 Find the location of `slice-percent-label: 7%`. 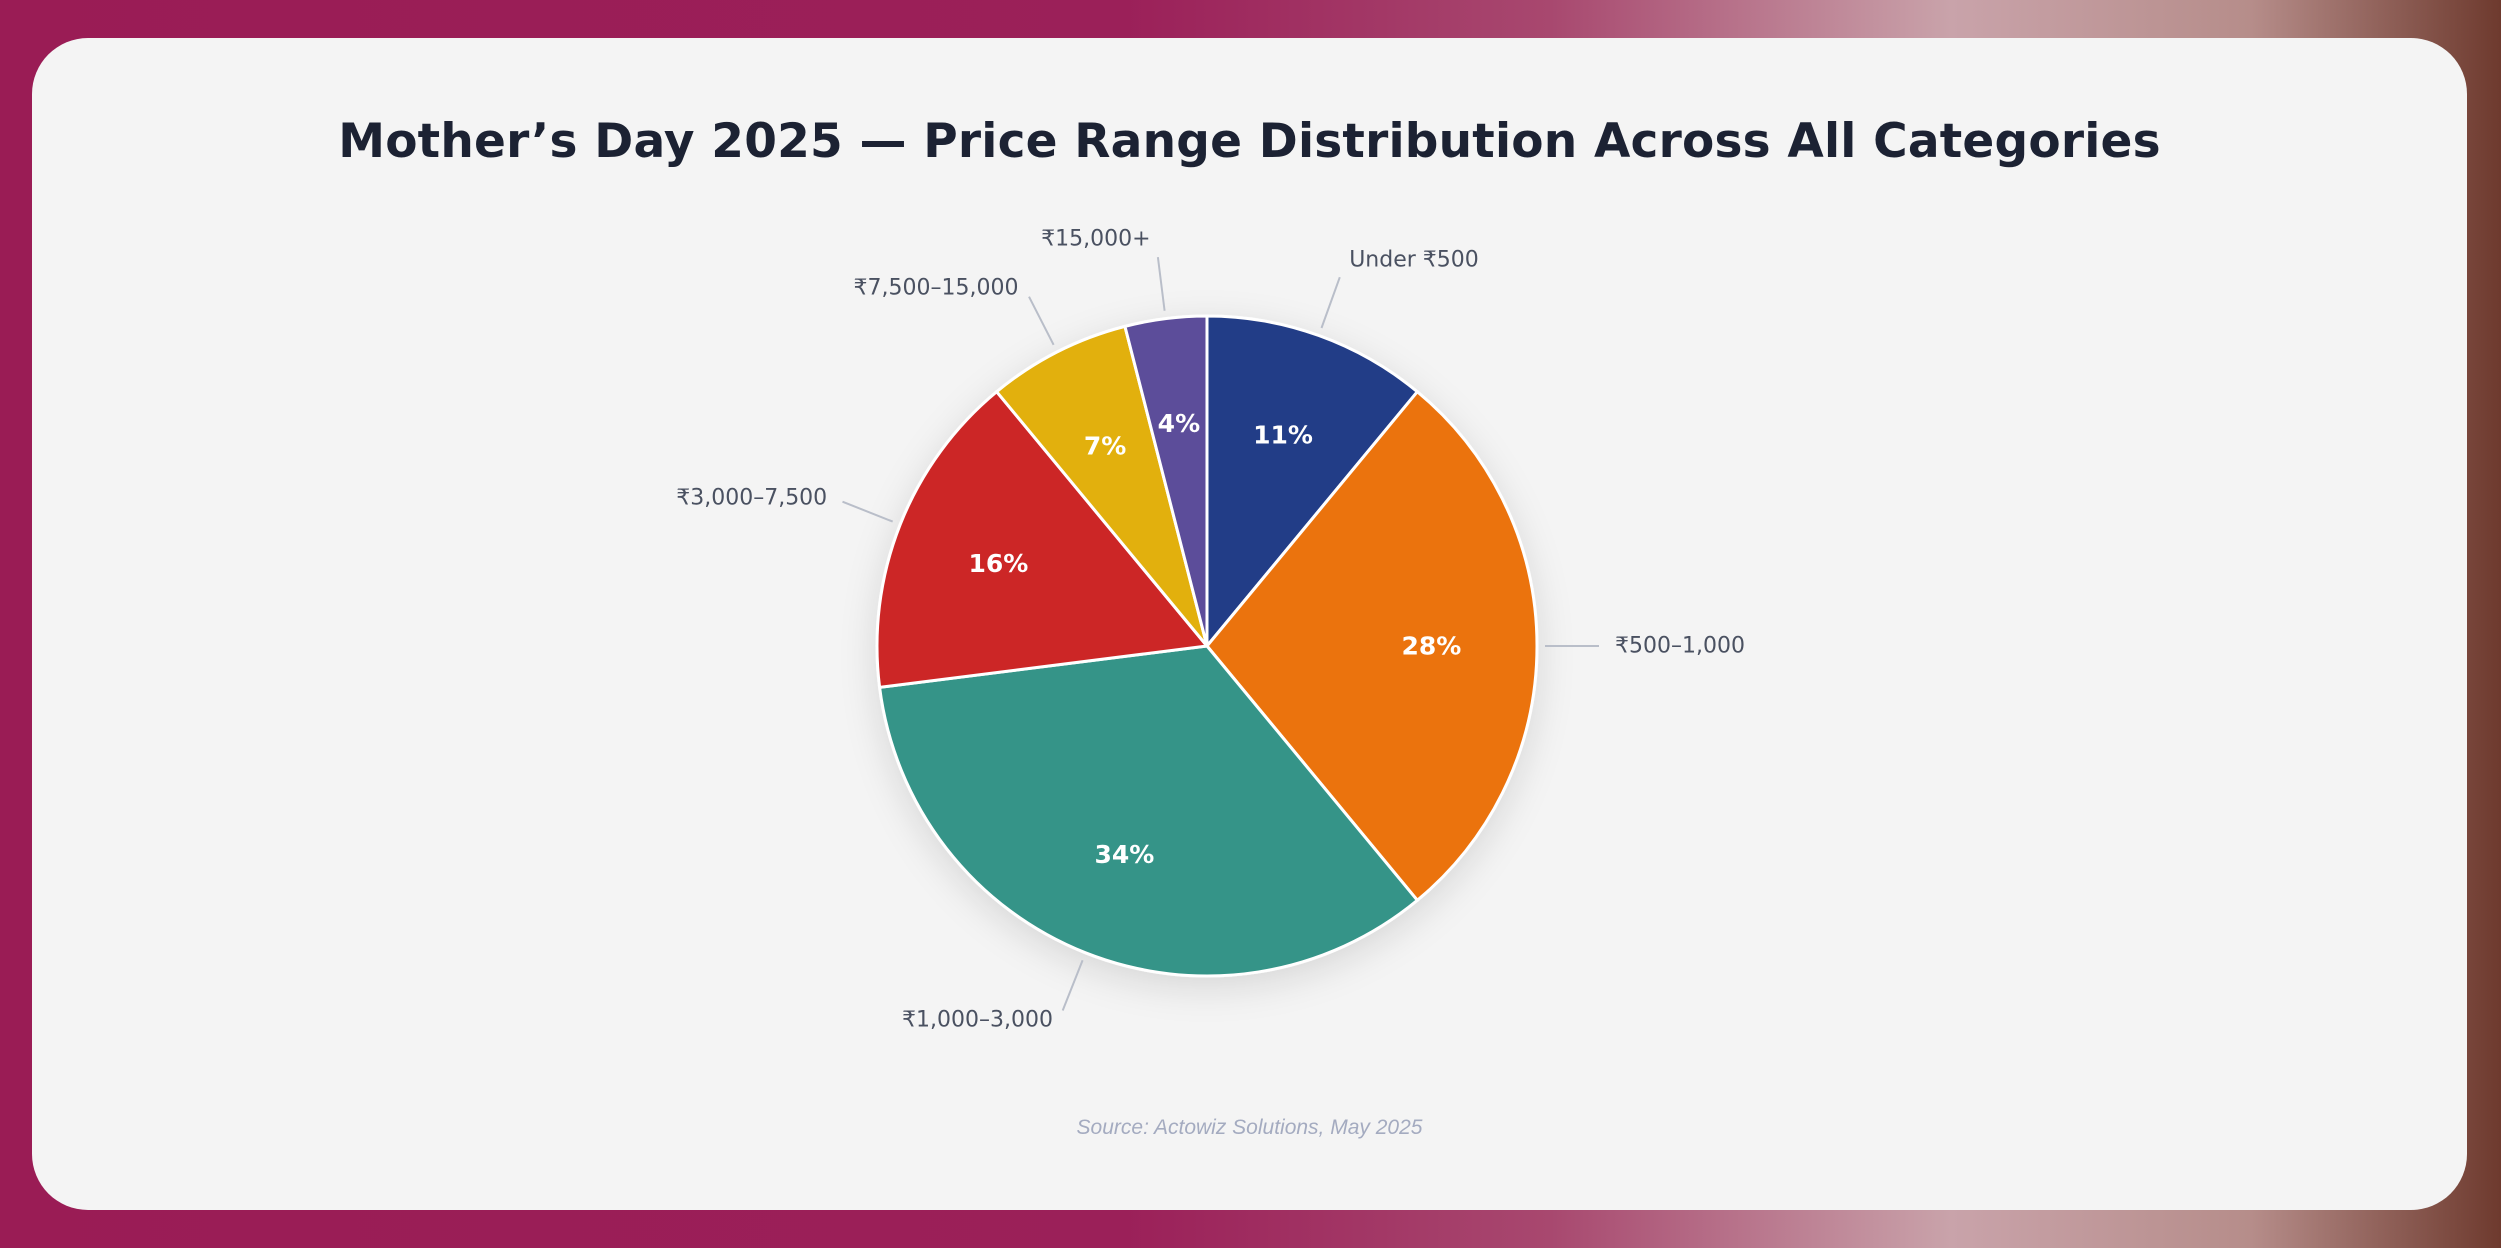

slice-percent-label: 7% is located at coordinates (1105, 446).